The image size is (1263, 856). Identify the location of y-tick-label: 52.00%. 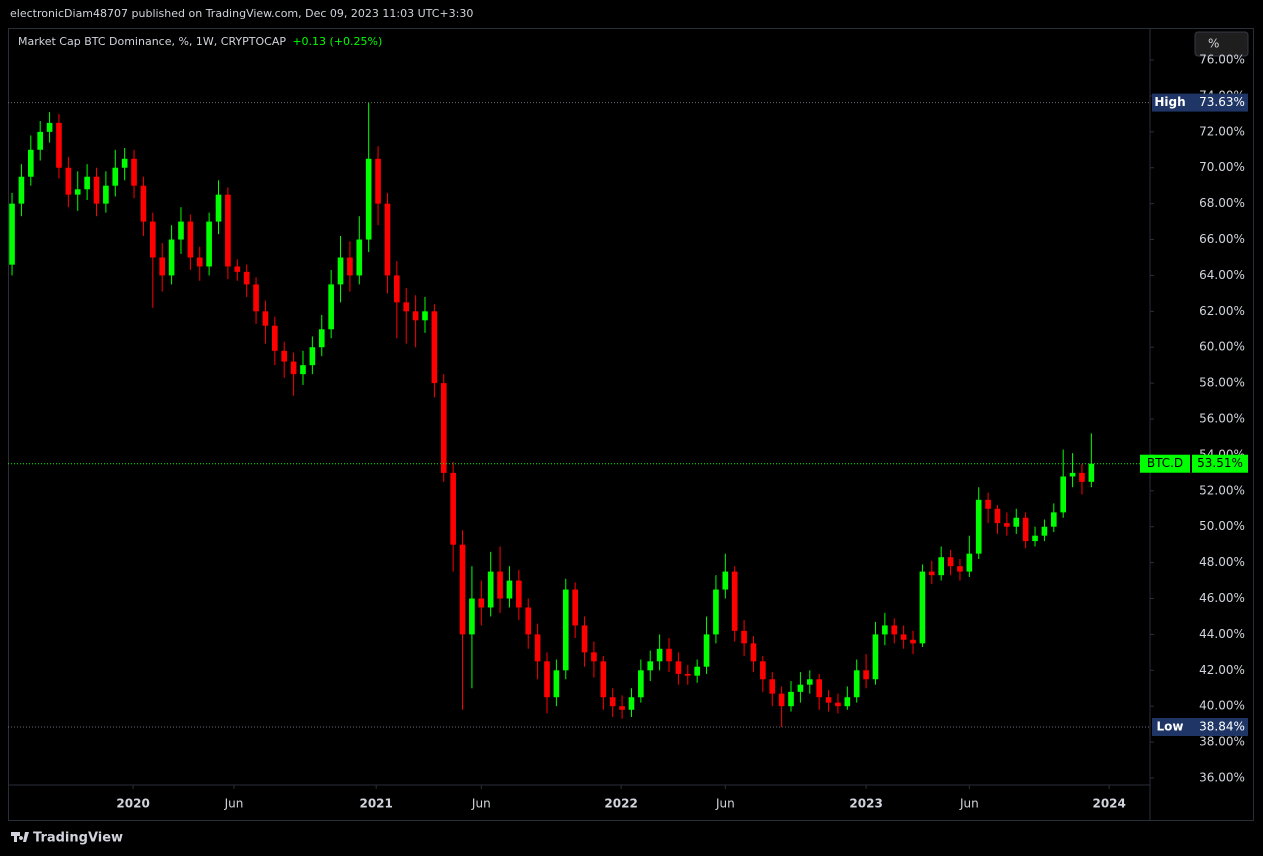
(1222, 490).